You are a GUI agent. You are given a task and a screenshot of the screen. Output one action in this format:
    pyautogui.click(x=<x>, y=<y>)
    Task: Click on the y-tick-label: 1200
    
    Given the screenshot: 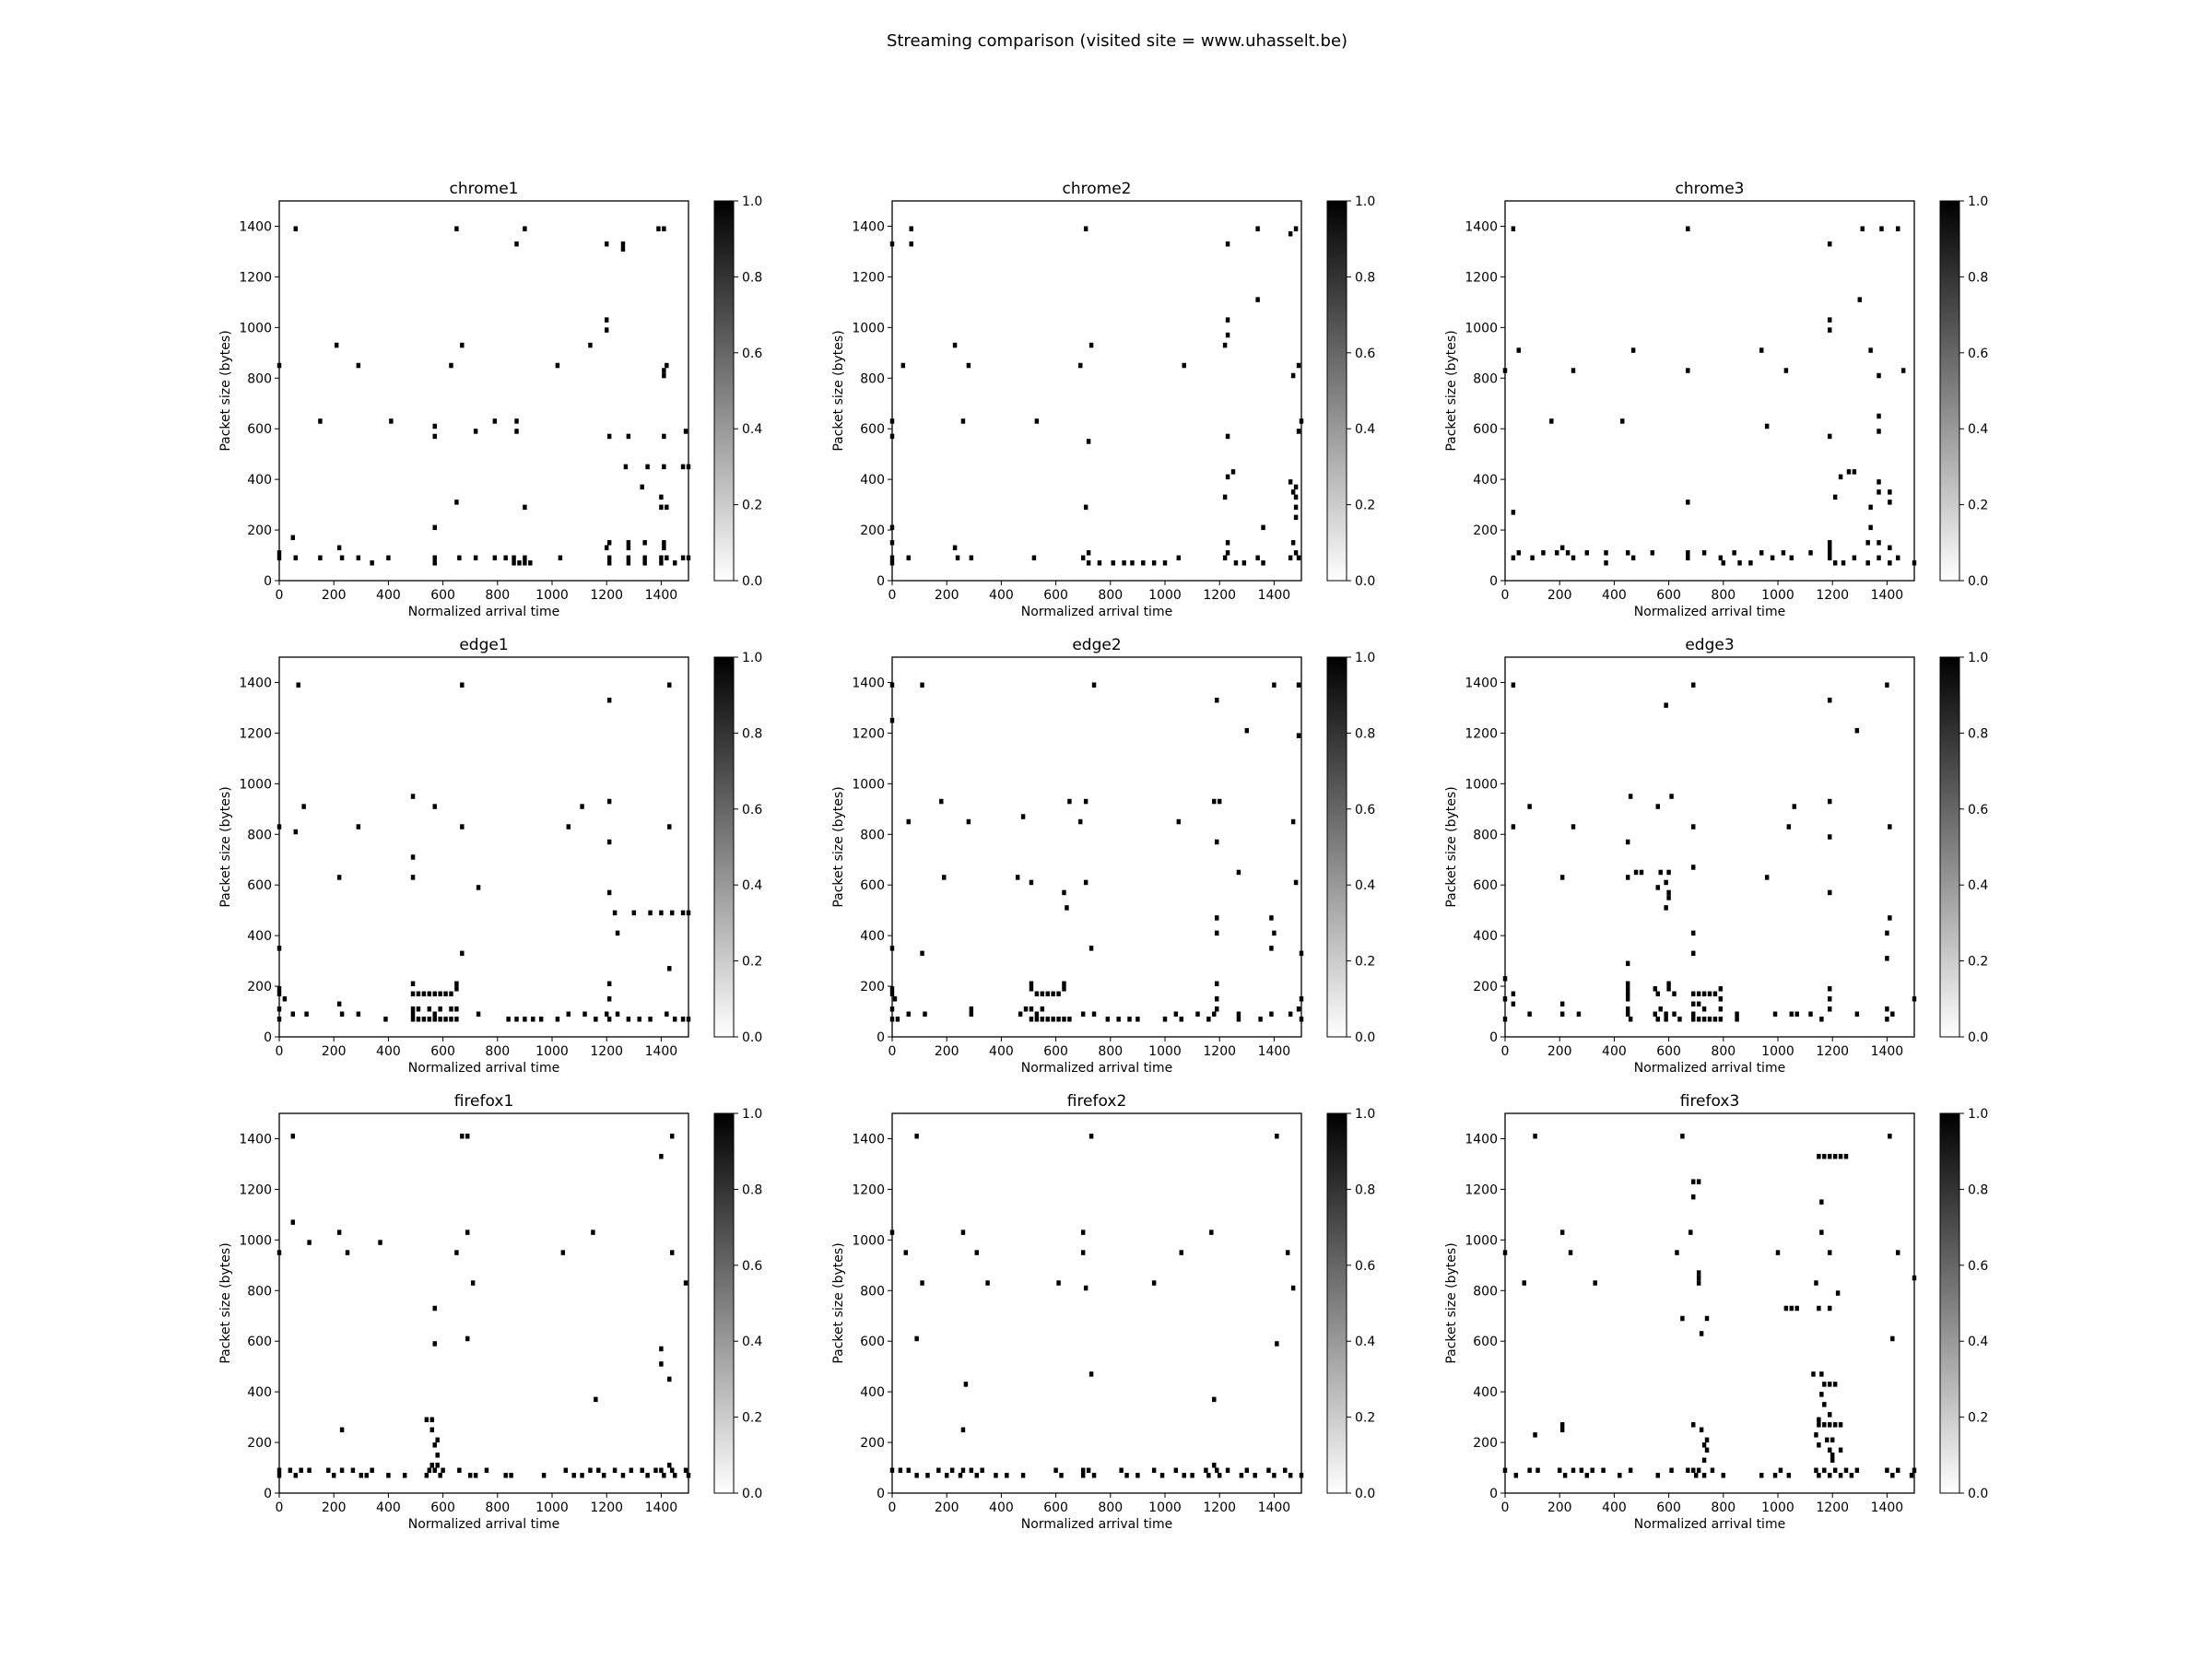 What is the action you would take?
    pyautogui.click(x=255, y=733)
    